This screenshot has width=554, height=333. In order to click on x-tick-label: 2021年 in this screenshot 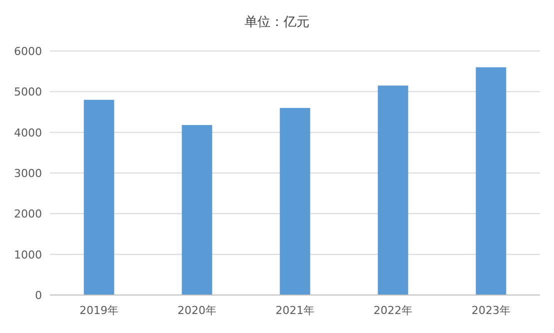, I will do `click(295, 310)`.